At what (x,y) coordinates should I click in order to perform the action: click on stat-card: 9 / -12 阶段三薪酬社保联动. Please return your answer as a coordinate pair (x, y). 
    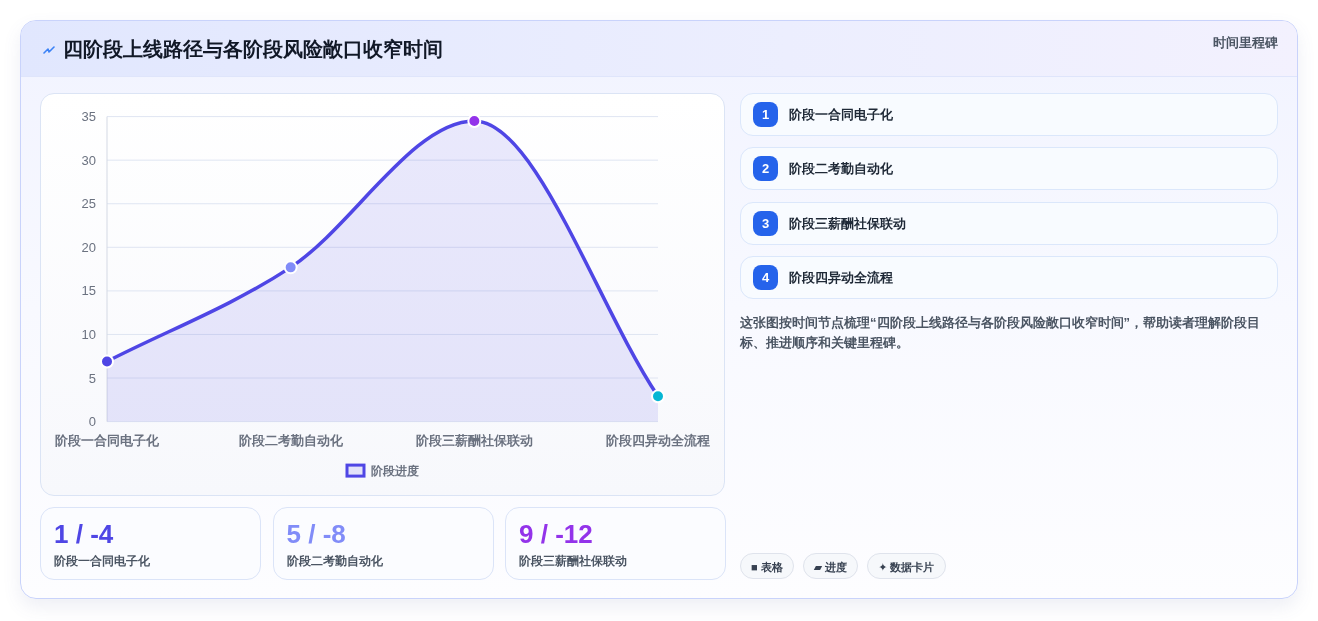
    Looking at the image, I should click on (615, 543).